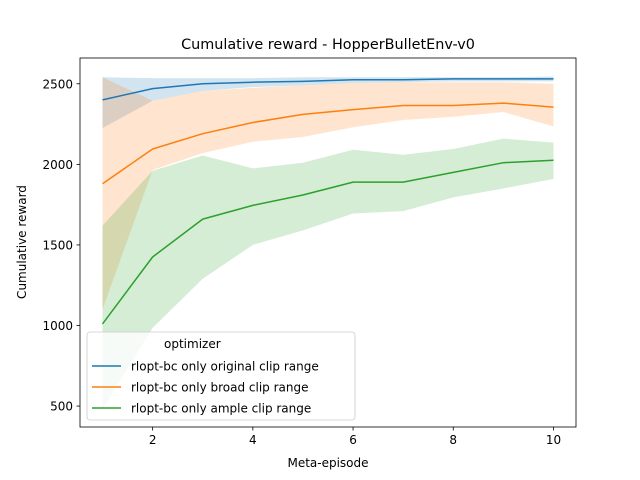  What do you see at coordinates (453, 440) in the screenshot?
I see `x-tick-label: 8` at bounding box center [453, 440].